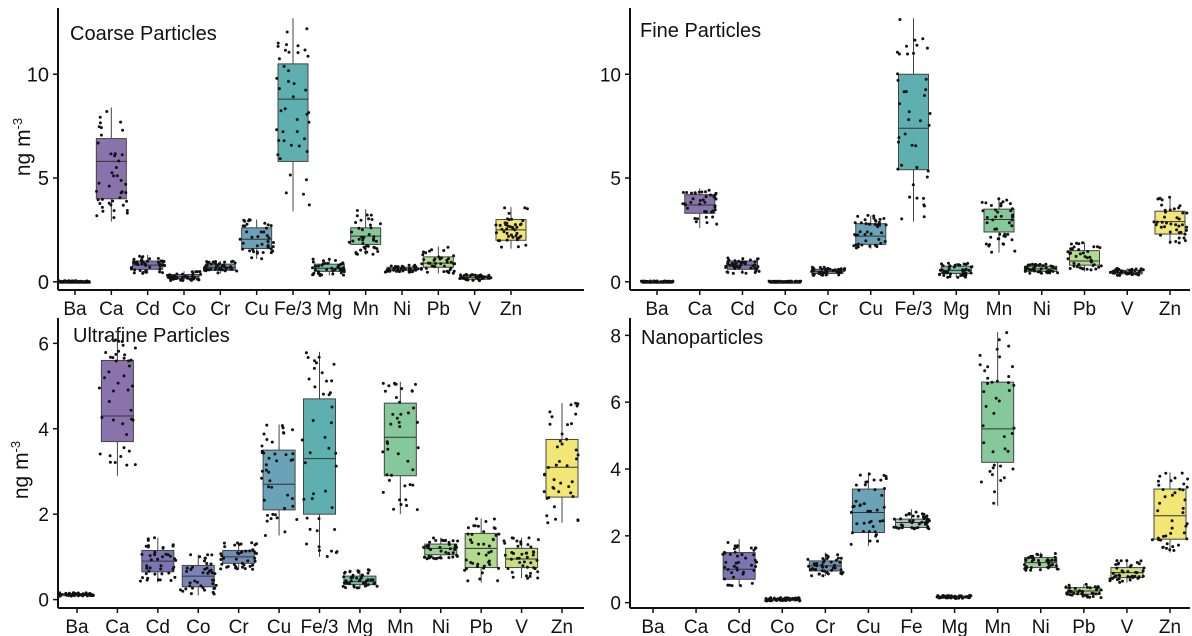 The image size is (1192, 636). Describe the element at coordinates (511, 309) in the screenshot. I see `x-tick-label: Zn` at that location.